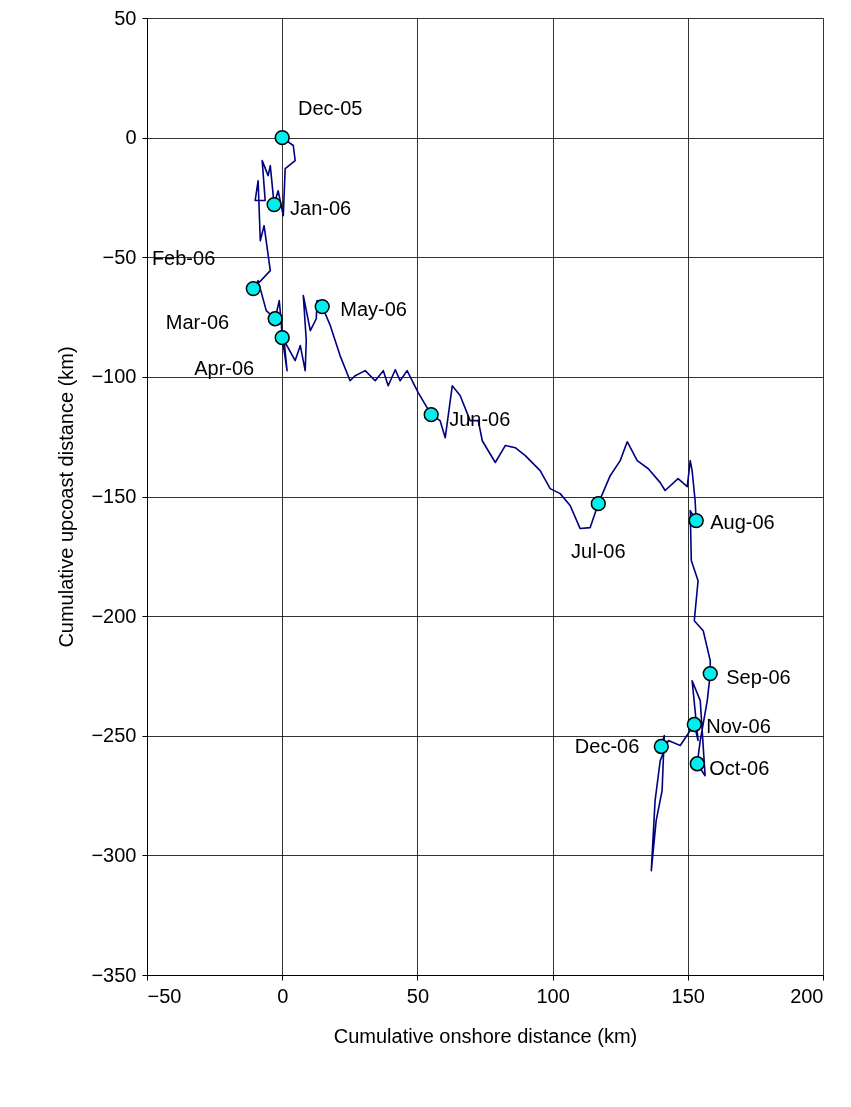  I want to click on annotation: Jan-06, so click(321, 207).